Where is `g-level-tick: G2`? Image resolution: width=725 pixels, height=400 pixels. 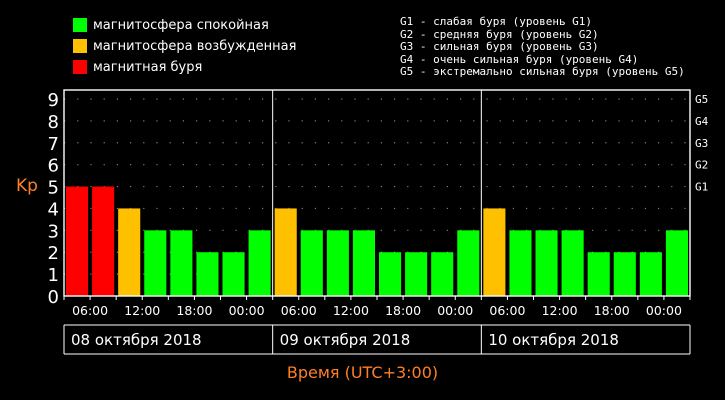 g-level-tick: G2 is located at coordinates (701, 165).